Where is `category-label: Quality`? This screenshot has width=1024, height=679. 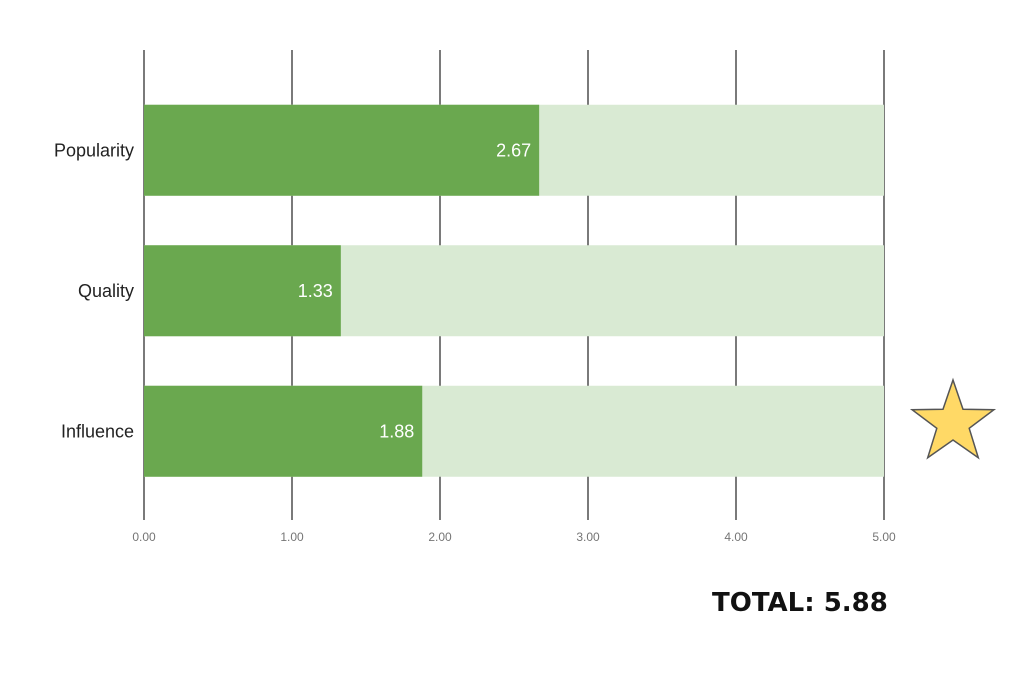
category-label: Quality is located at coordinates (106, 291).